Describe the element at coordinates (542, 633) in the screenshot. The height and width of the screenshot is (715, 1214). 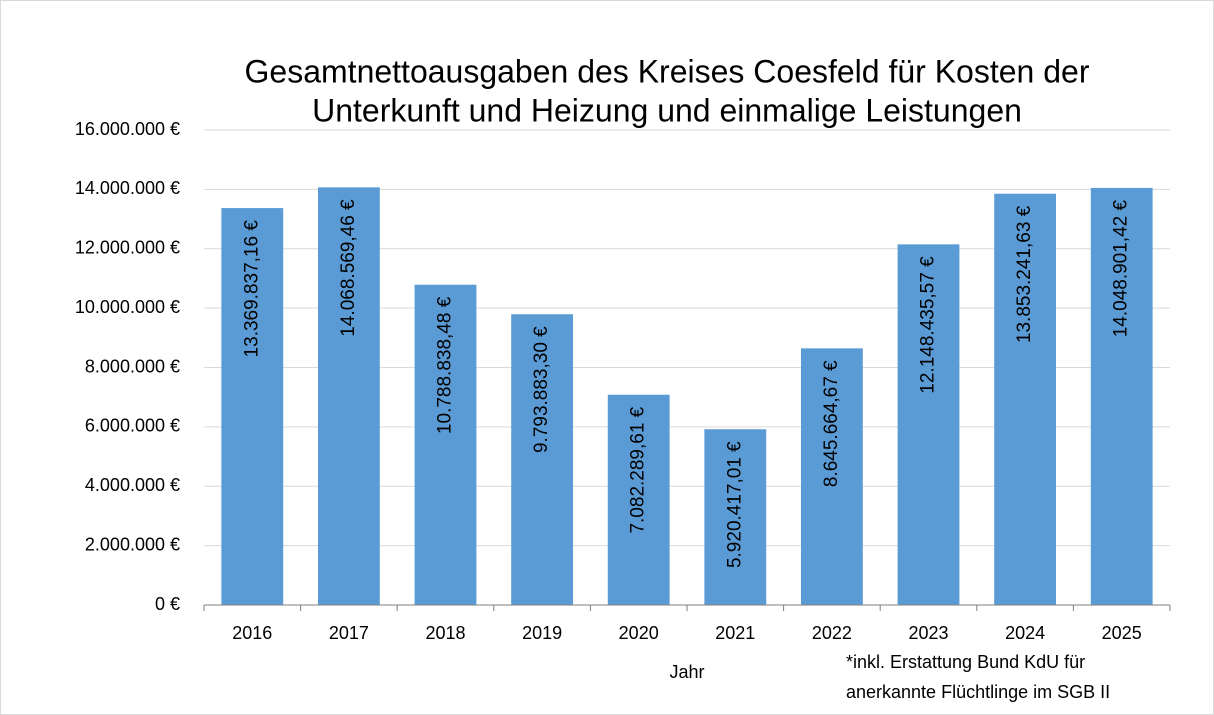
I see `x-tick-label: 2019` at that location.